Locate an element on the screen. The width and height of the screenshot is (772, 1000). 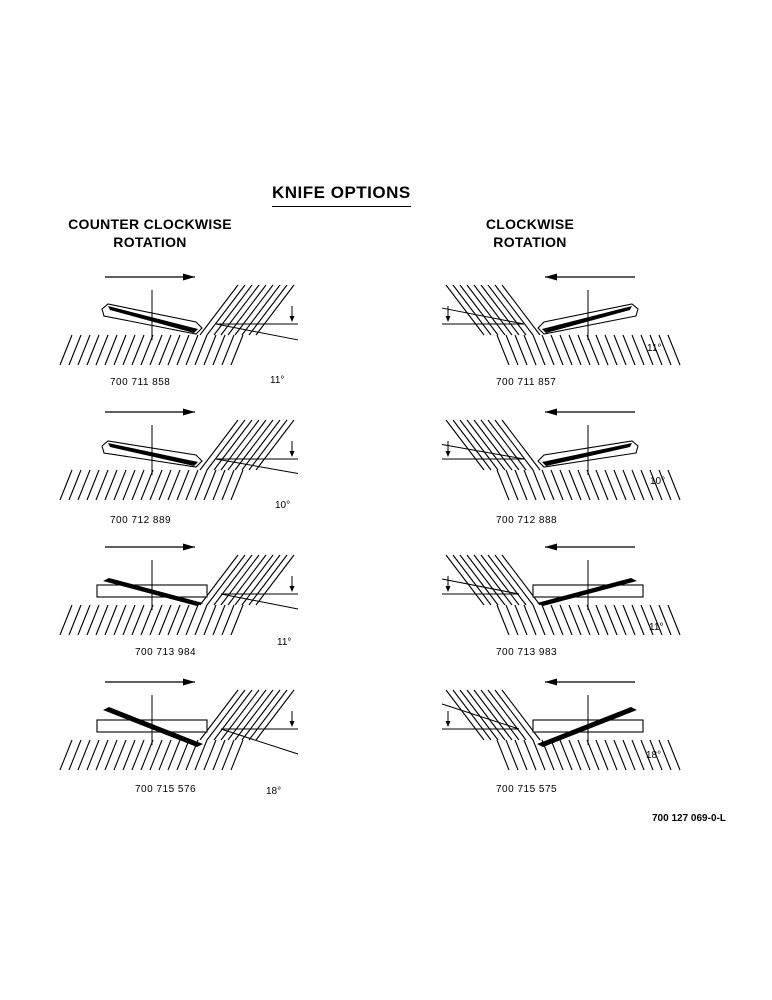
part-number: 700 715 575 is located at coordinates (527, 789).